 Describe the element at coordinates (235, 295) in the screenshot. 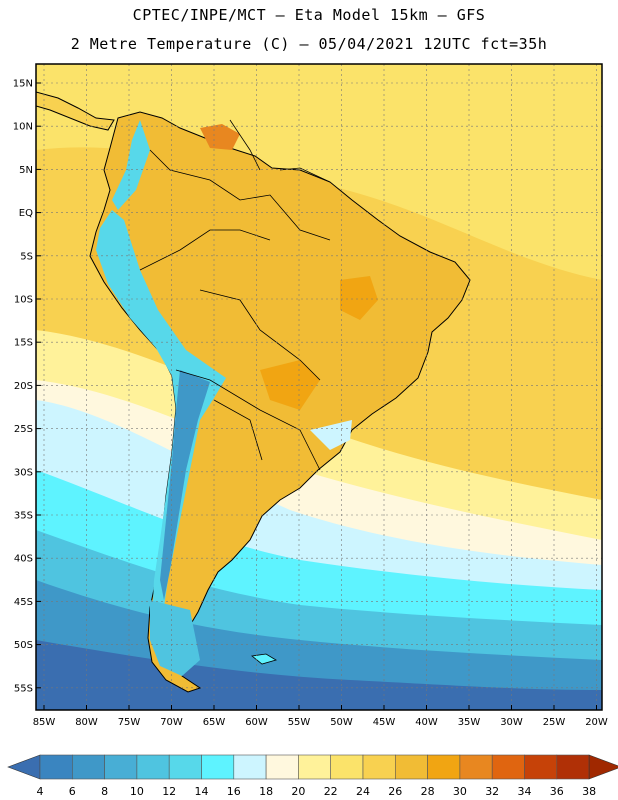

I see `country-borders` at that location.